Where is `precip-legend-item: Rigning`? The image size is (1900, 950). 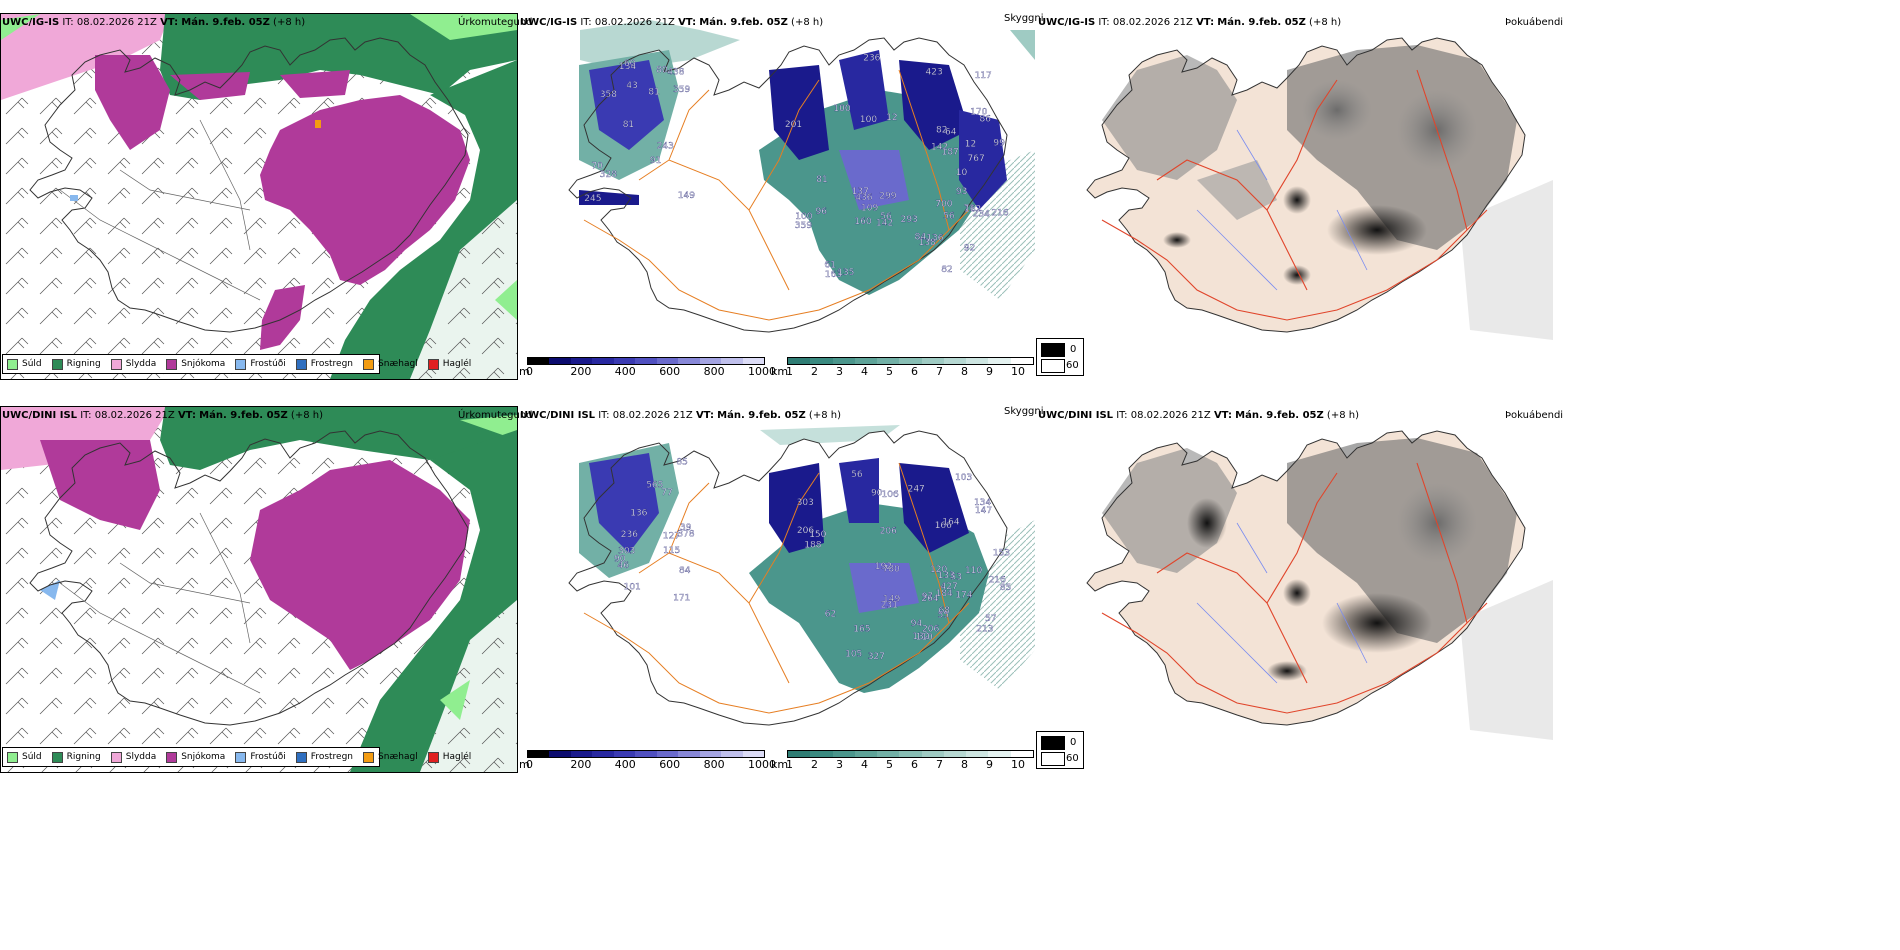 precip-legend-item: Rigning is located at coordinates (76, 757).